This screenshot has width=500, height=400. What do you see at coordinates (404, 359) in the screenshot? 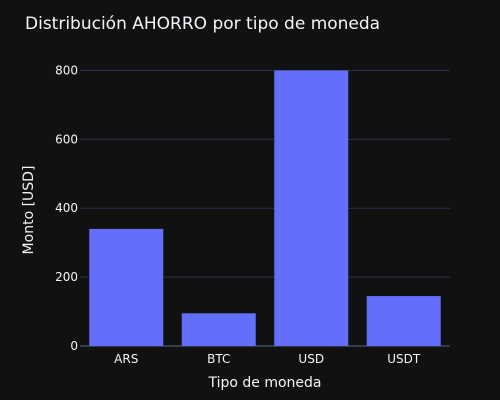
I see `x-tick-label: USDT` at bounding box center [404, 359].